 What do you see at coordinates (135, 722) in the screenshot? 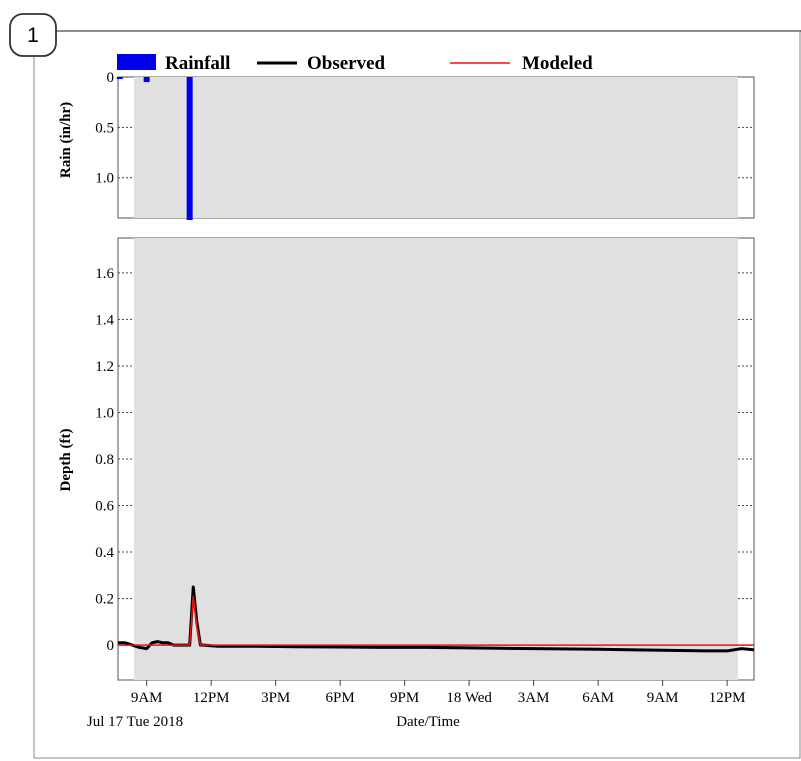
I see `x-axis-date-label: Jul 17 Tue 2018` at bounding box center [135, 722].